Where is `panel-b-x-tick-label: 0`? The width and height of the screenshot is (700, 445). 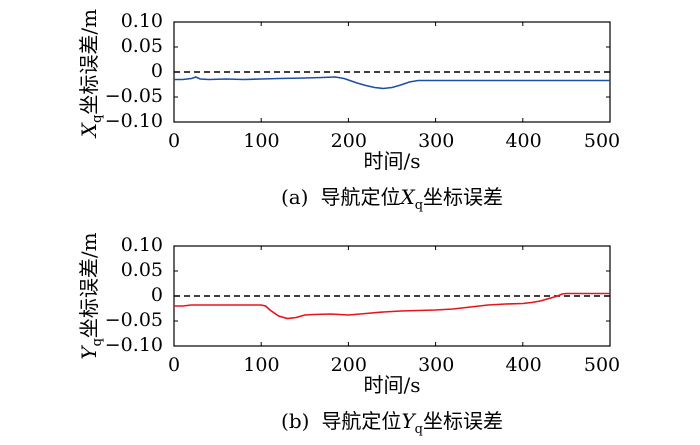
panel-b-x-tick-label: 0 is located at coordinates (174, 365).